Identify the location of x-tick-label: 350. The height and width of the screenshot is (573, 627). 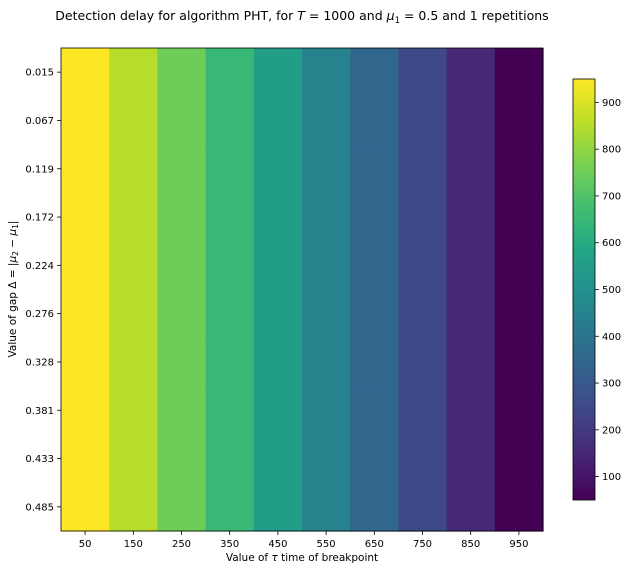
(229, 544).